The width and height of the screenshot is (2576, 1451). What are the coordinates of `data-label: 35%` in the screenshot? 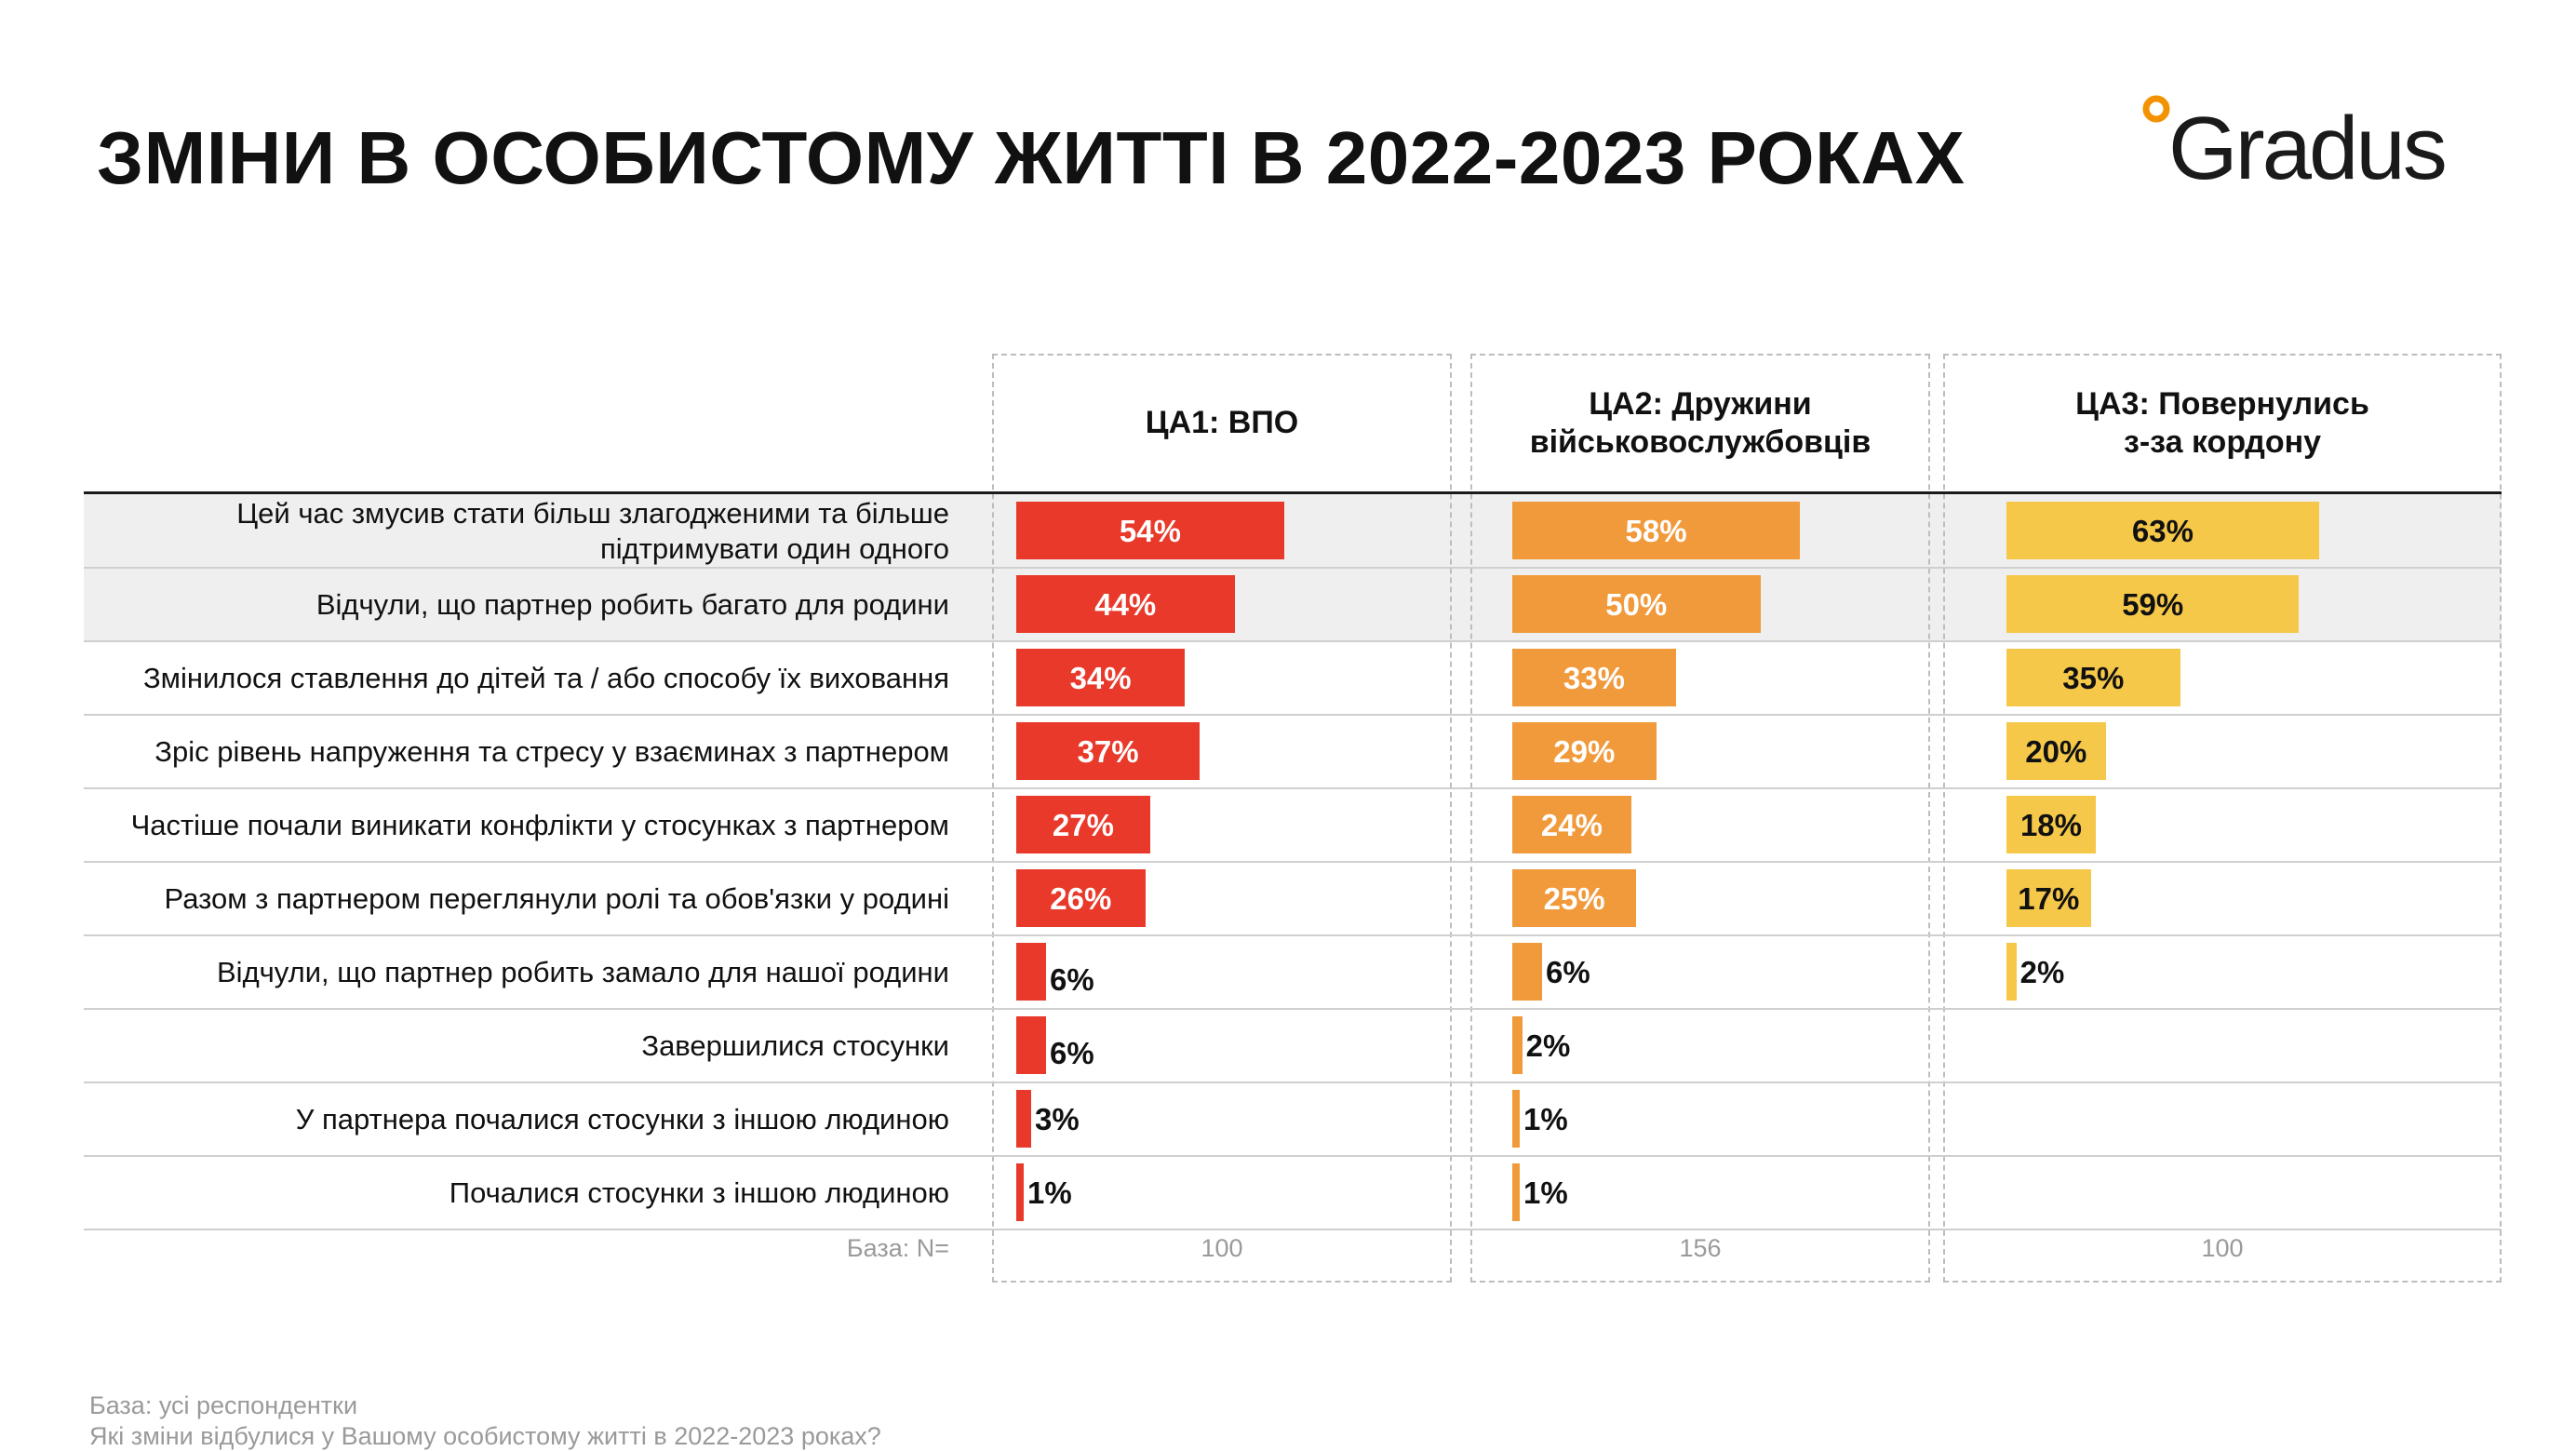 It's located at (2093, 677).